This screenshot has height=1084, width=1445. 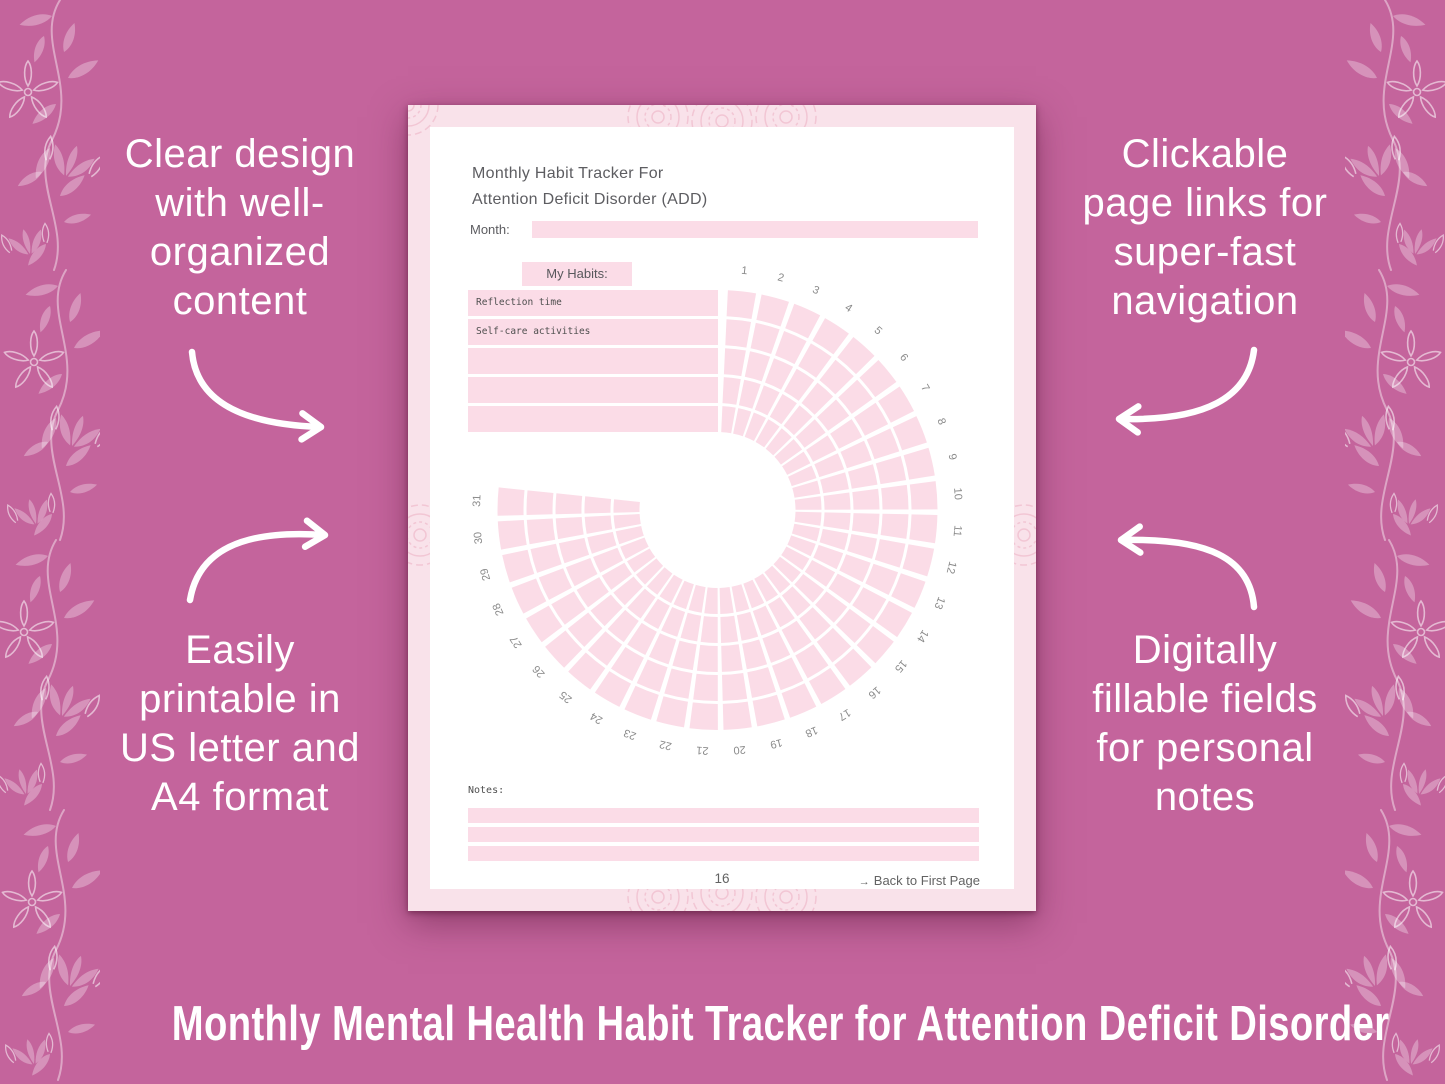 I want to click on habit-row-field: Reflection time, so click(x=593, y=303).